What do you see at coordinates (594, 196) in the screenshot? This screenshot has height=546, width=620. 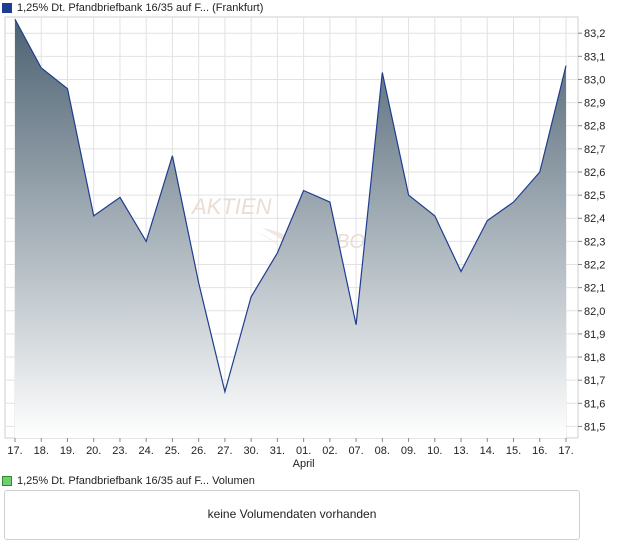 I see `y-tick-label: 82,5` at bounding box center [594, 196].